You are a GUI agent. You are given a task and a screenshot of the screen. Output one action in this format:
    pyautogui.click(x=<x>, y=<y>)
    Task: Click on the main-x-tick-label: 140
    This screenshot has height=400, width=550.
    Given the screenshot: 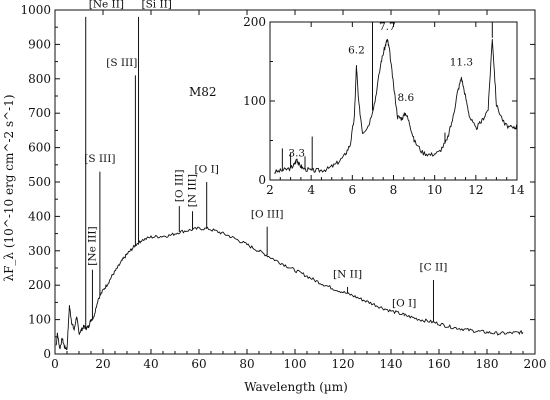 What is the action you would take?
    pyautogui.click(x=391, y=364)
    